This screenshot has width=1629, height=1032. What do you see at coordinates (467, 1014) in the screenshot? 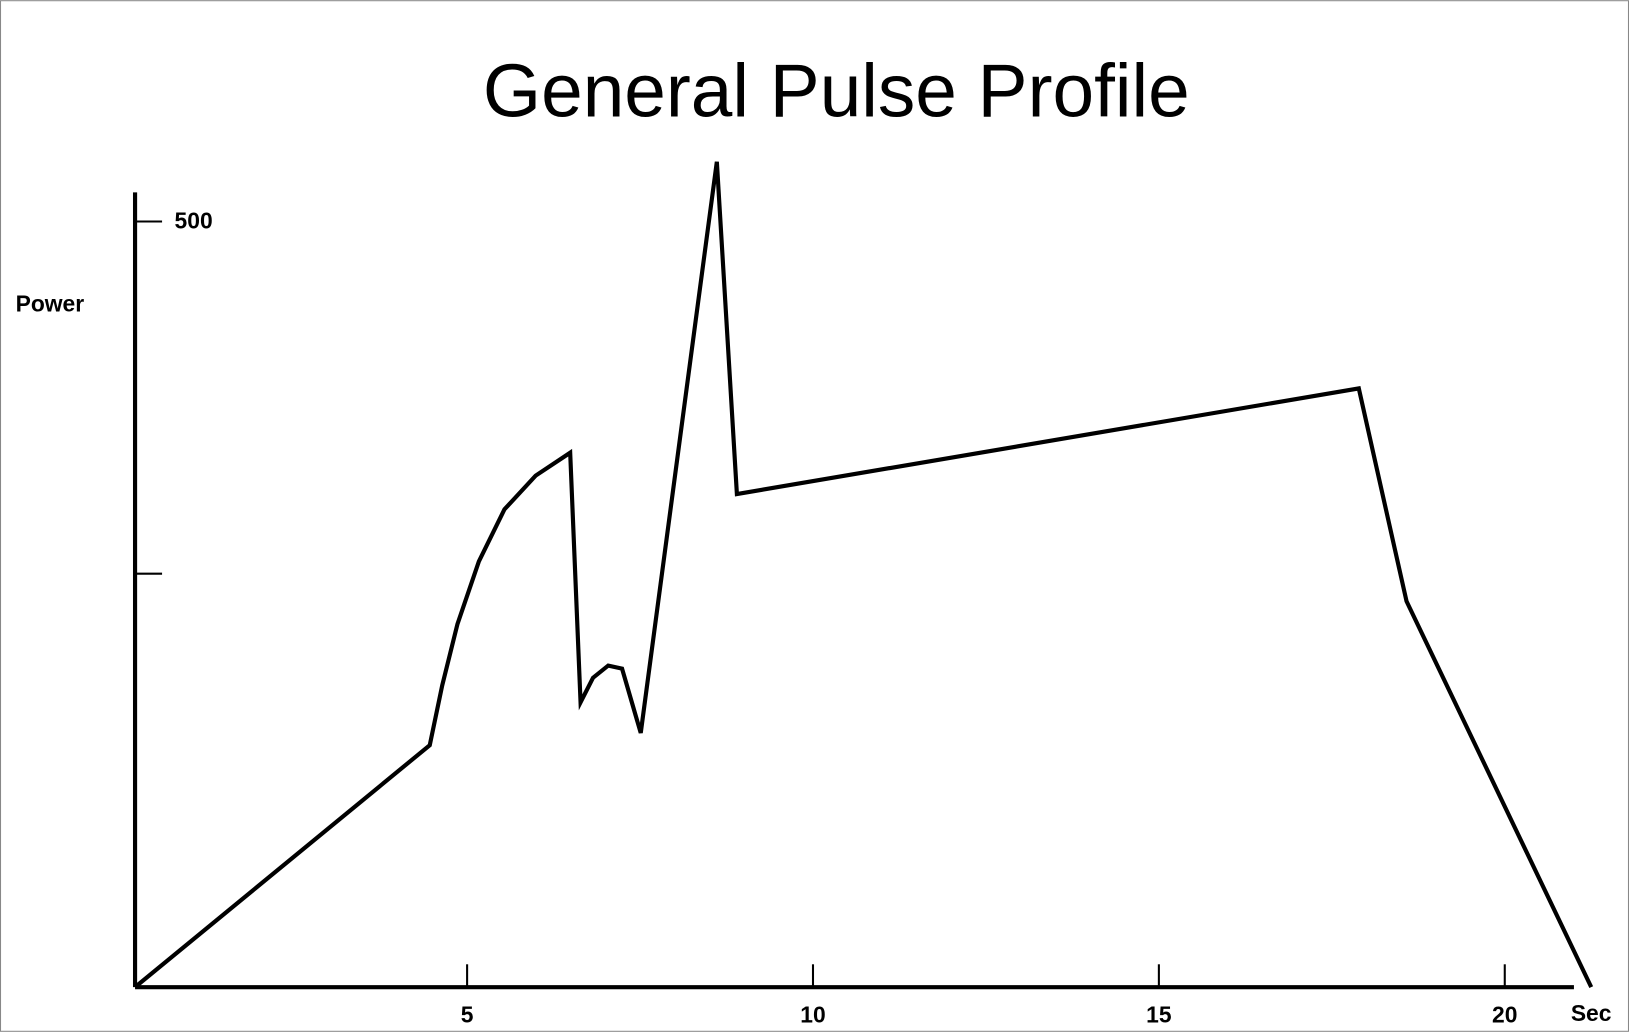
I see `x-tick-label: 5` at bounding box center [467, 1014].